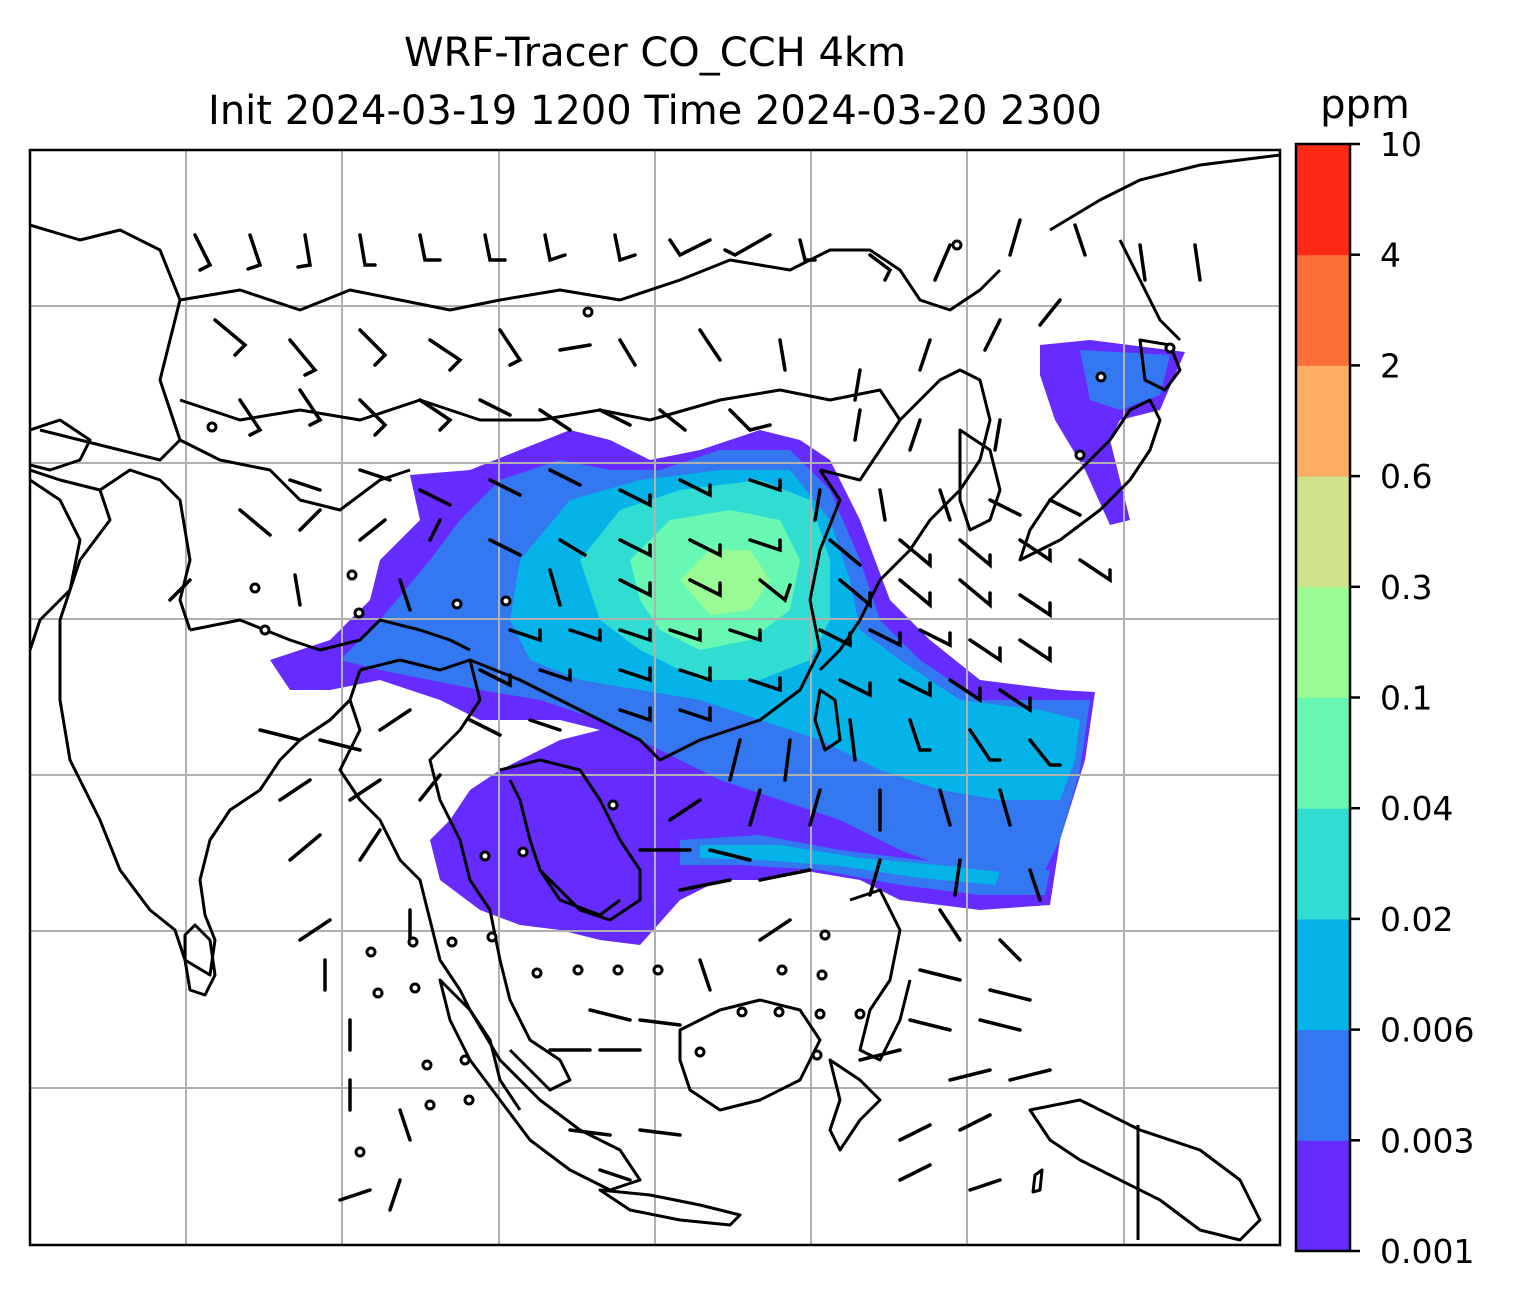  Describe the element at coordinates (590, 280) in the screenshot. I see `border-mongolia` at that location.